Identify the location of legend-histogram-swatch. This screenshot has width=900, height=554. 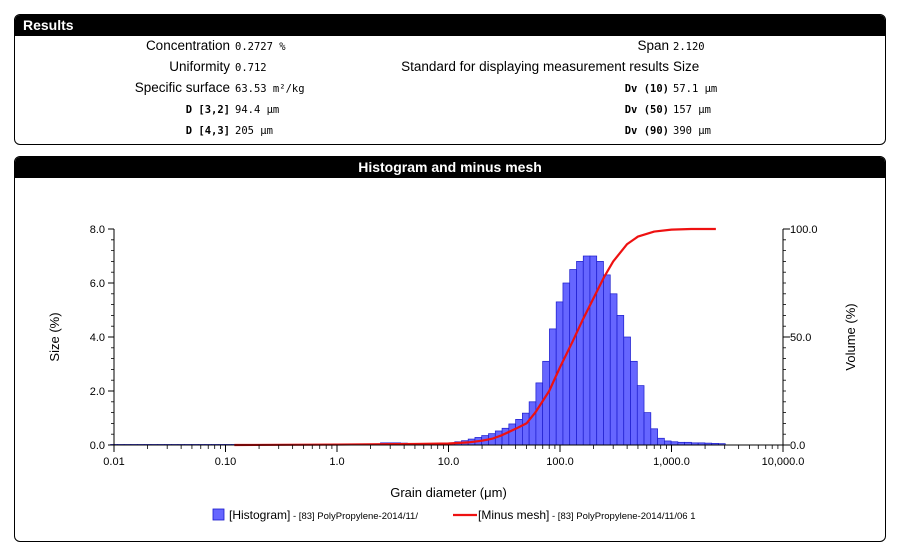
(218, 514).